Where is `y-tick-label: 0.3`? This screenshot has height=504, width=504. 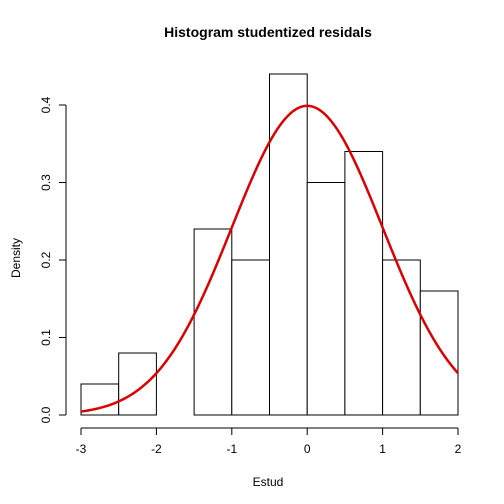 y-tick-label: 0.3 is located at coordinates (46, 182).